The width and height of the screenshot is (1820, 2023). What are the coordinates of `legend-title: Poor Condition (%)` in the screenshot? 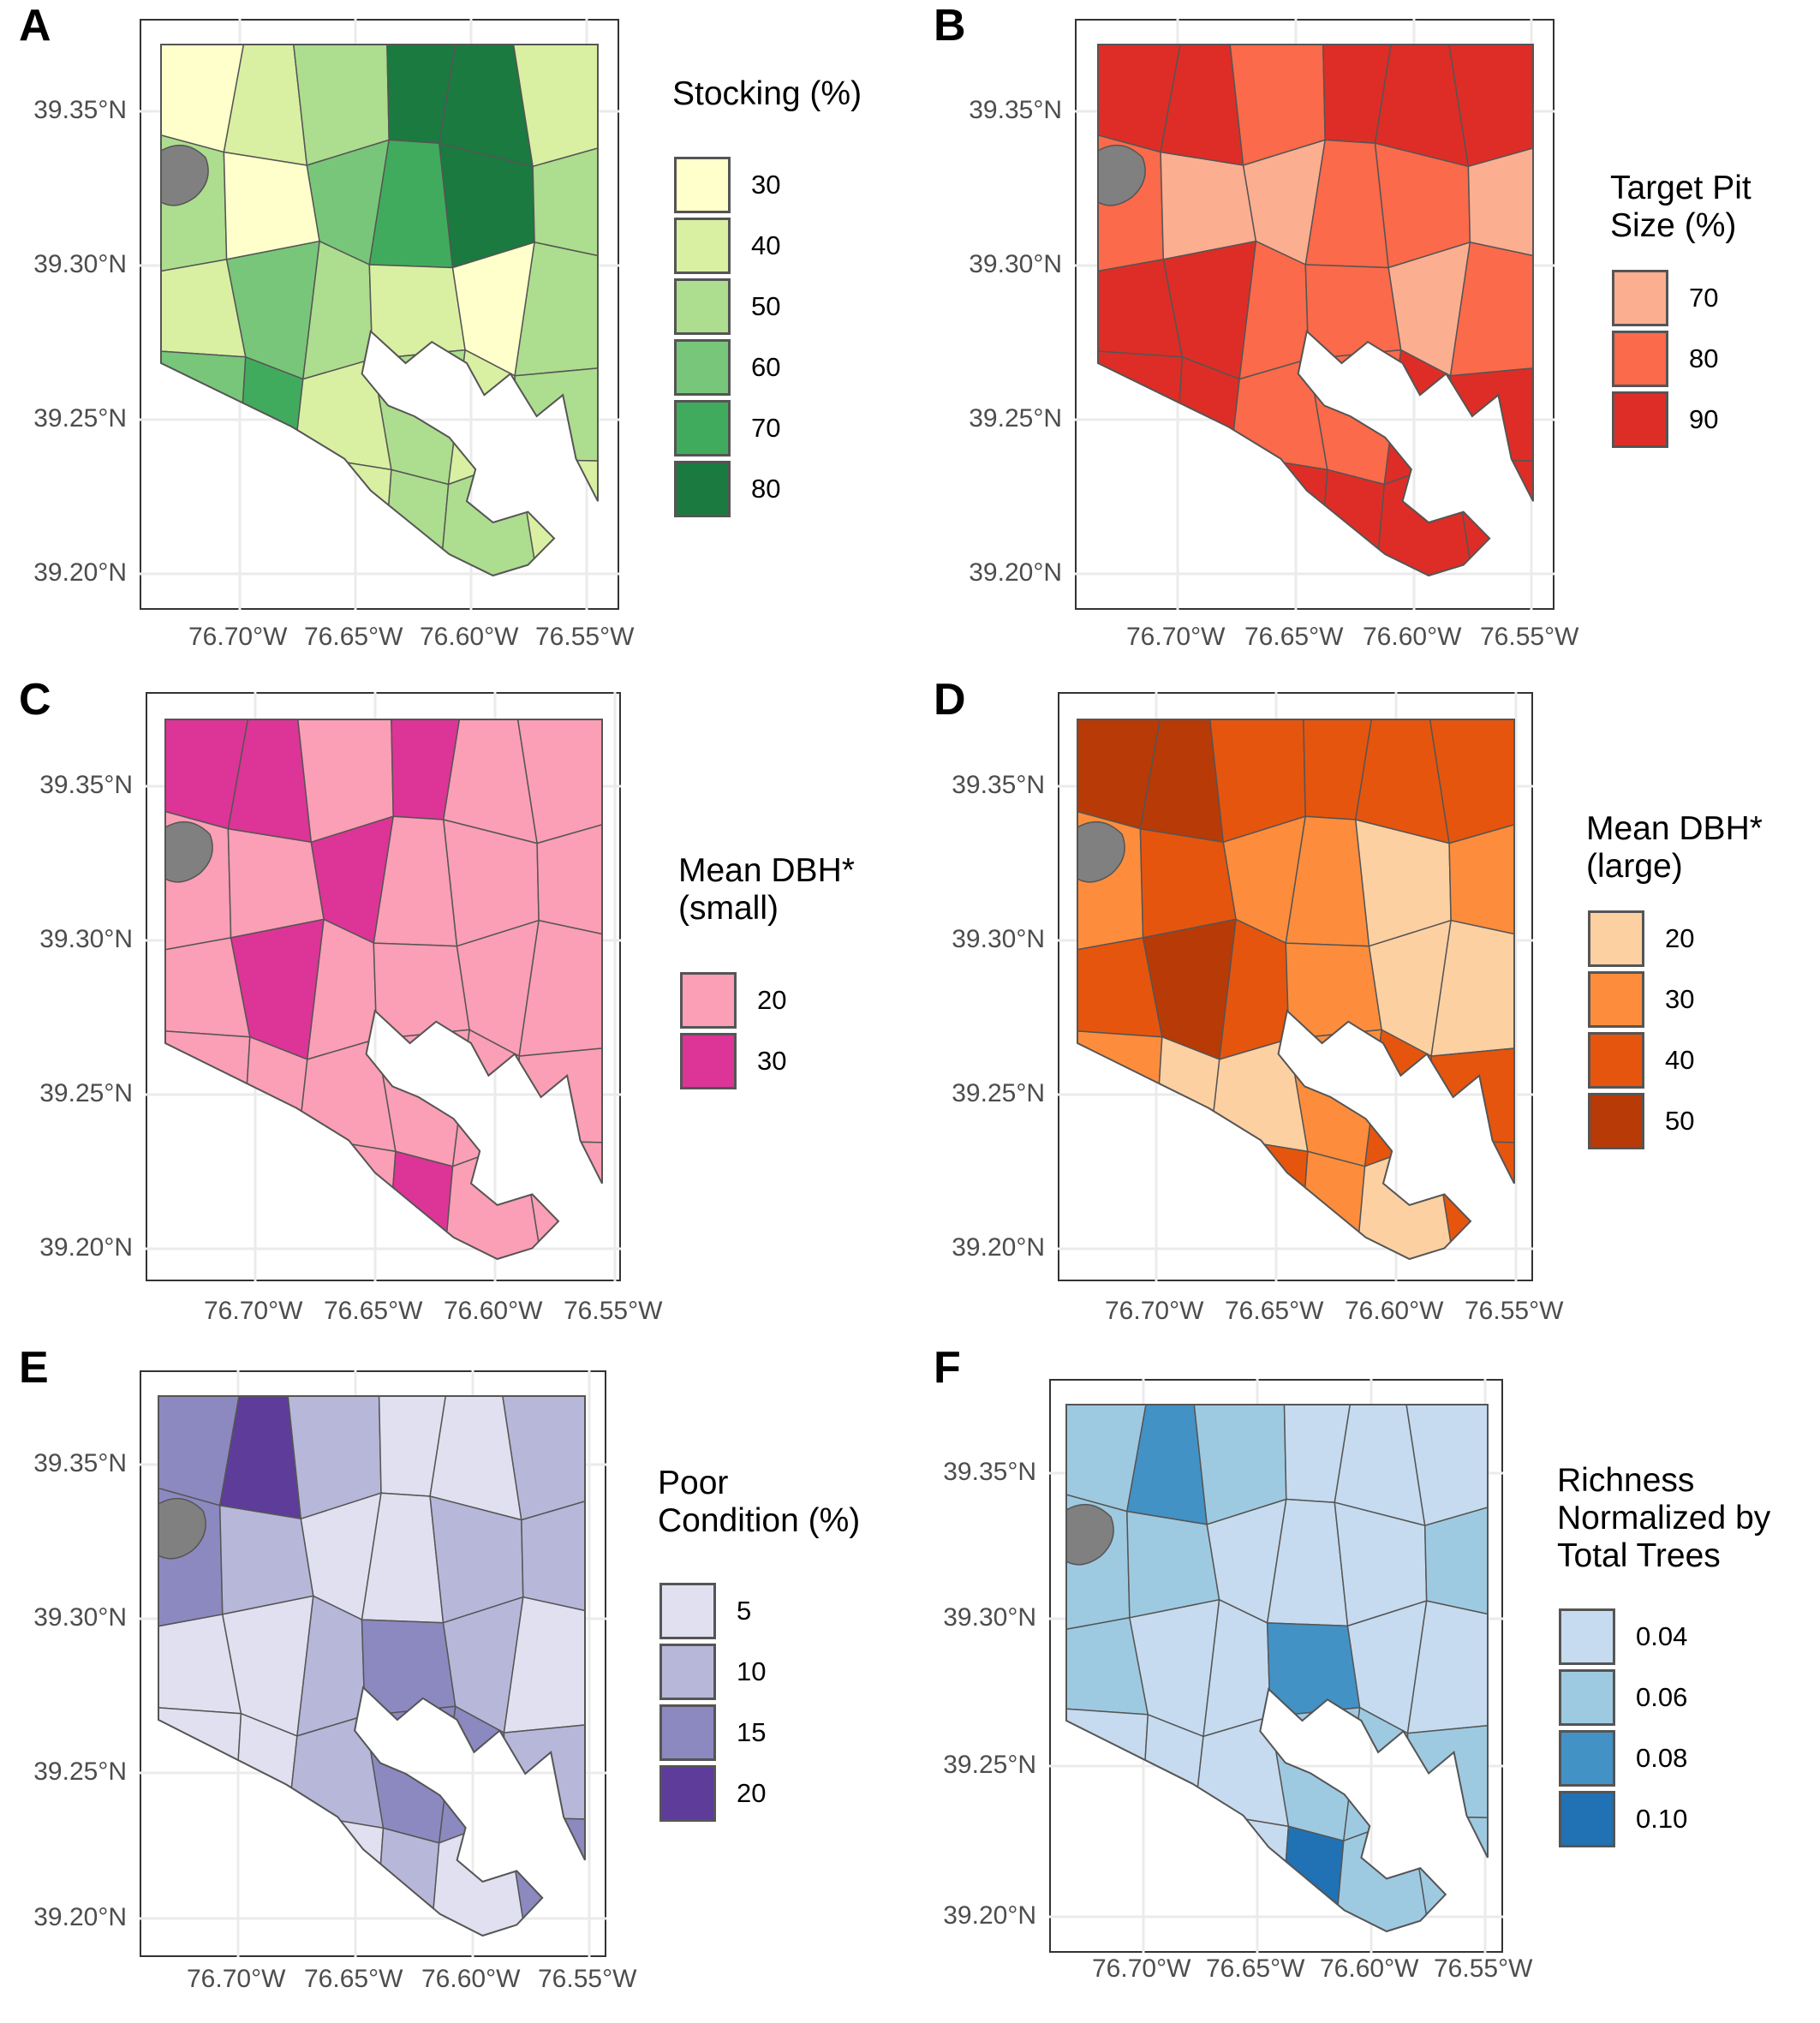 It's located at (759, 1502).